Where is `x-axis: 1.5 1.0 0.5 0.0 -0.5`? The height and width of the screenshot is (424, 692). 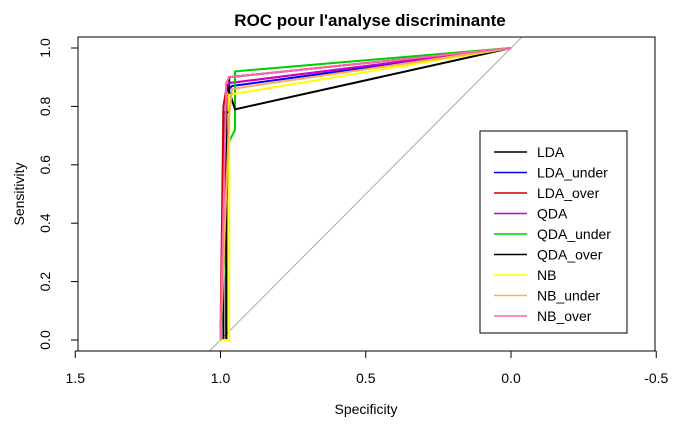 x-axis: 1.5 1.0 0.5 0.0 -0.5 is located at coordinates (367, 368).